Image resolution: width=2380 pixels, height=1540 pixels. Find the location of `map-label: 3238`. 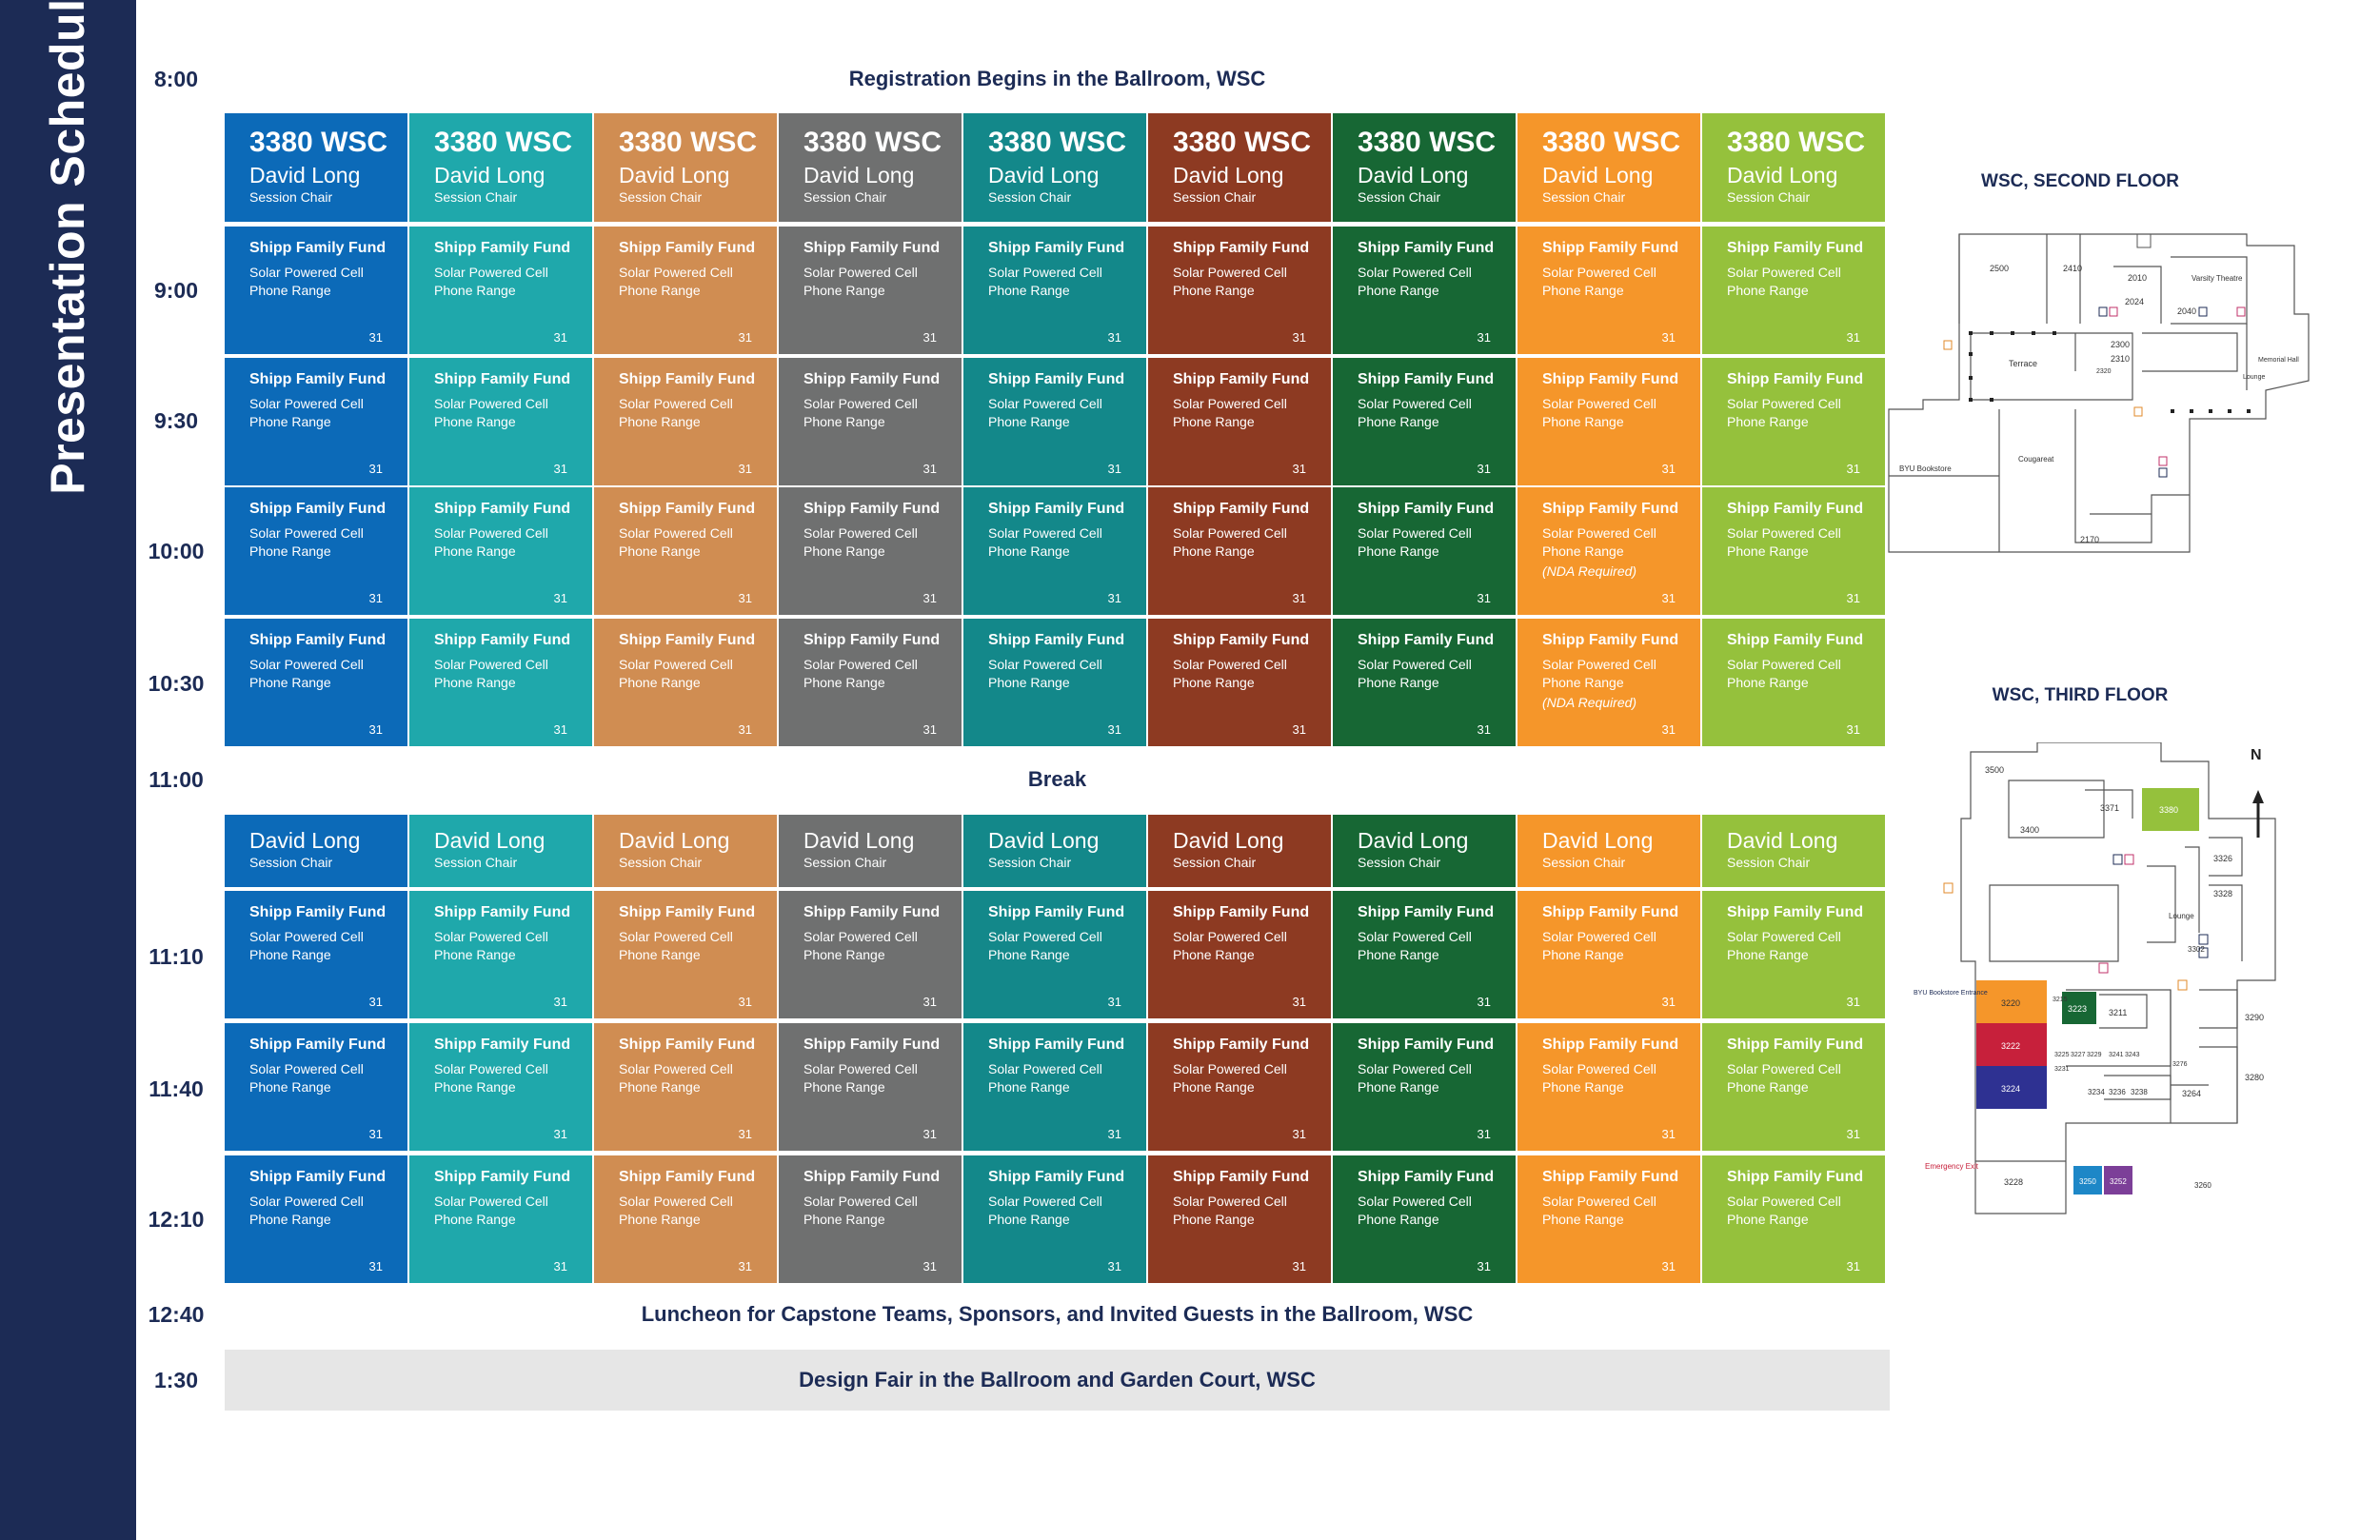

map-label: 3238 is located at coordinates (2139, 1092).